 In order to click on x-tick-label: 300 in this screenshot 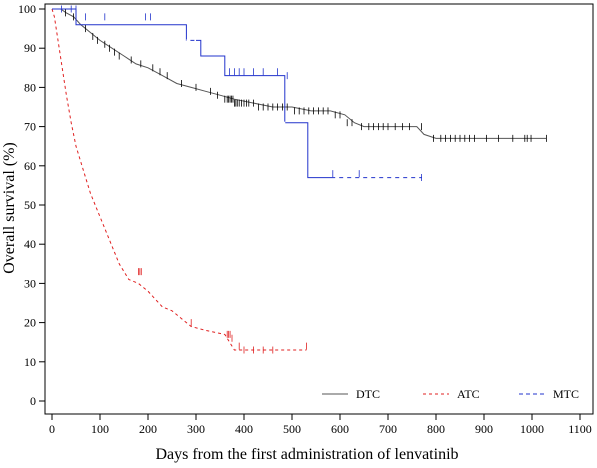, I will do `click(196, 429)`.